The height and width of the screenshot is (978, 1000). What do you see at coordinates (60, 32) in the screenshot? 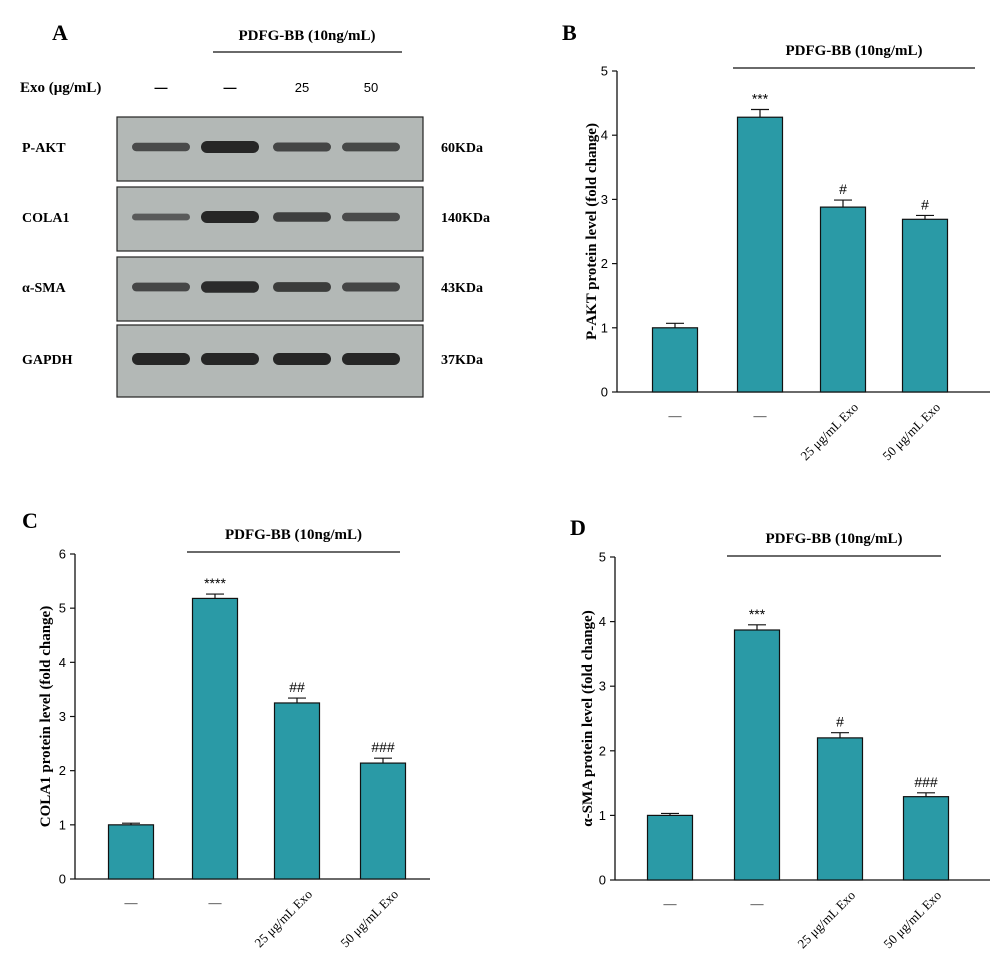
I see `panel-letter-a: A` at bounding box center [60, 32].